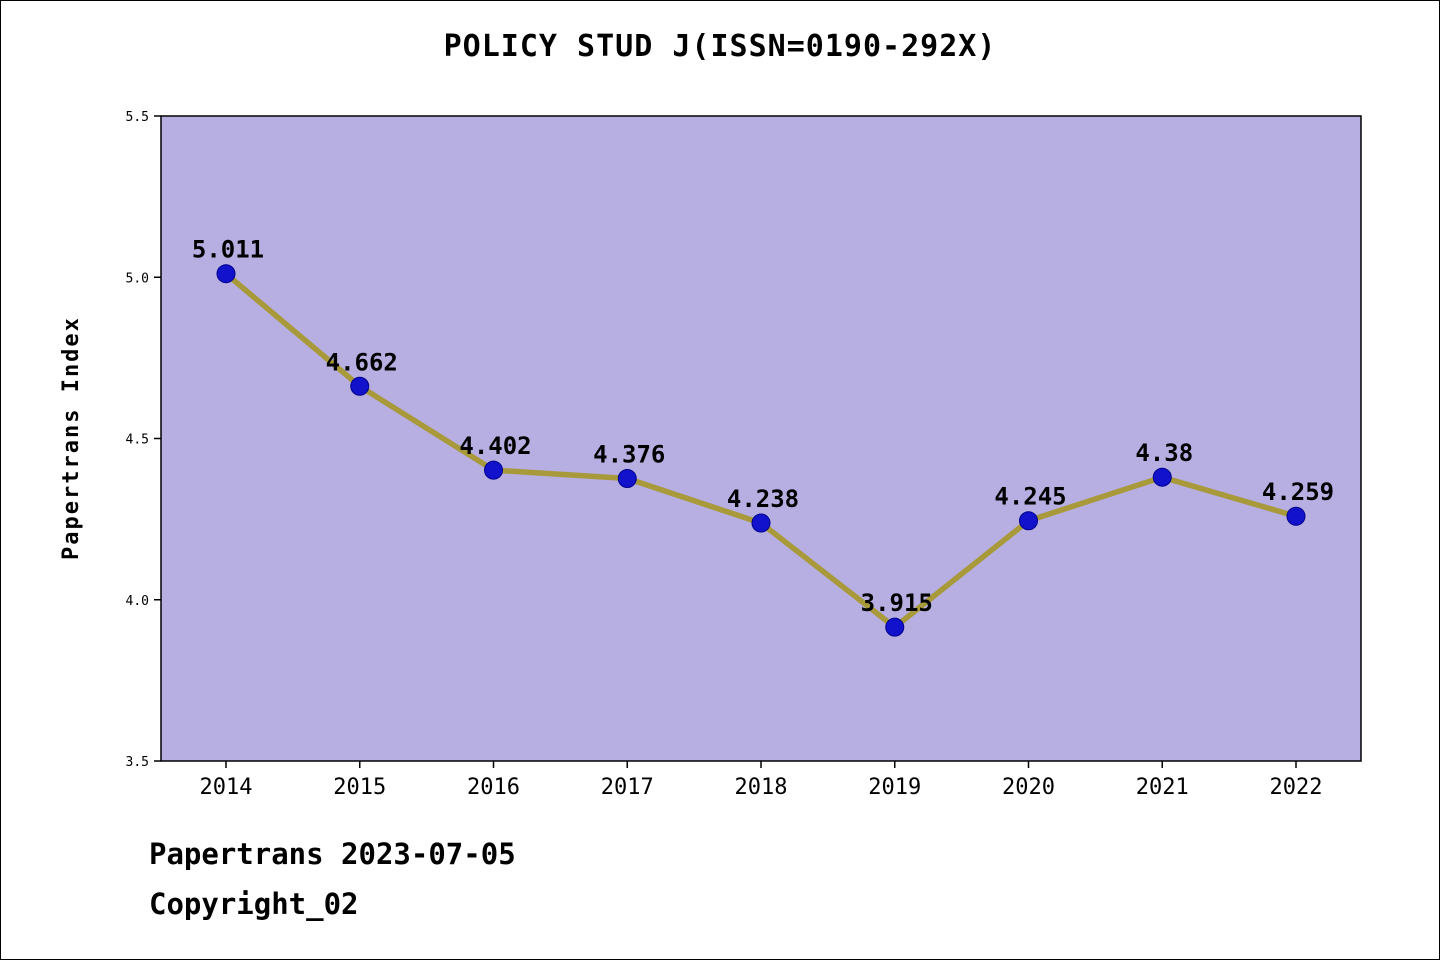 The height and width of the screenshot is (960, 1440). Describe the element at coordinates (226, 787) in the screenshot. I see `x-tick-label: 2014` at that location.